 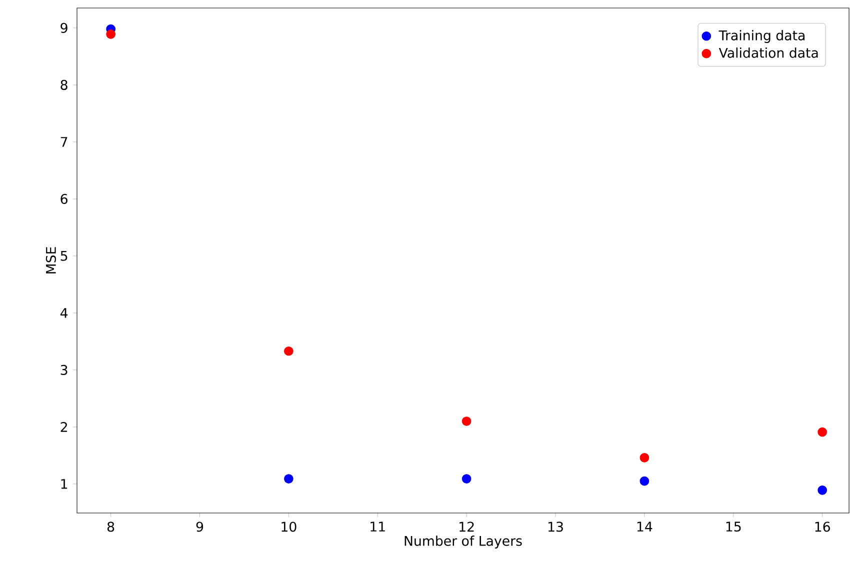 I want to click on x-tick-label: 14, so click(x=644, y=527).